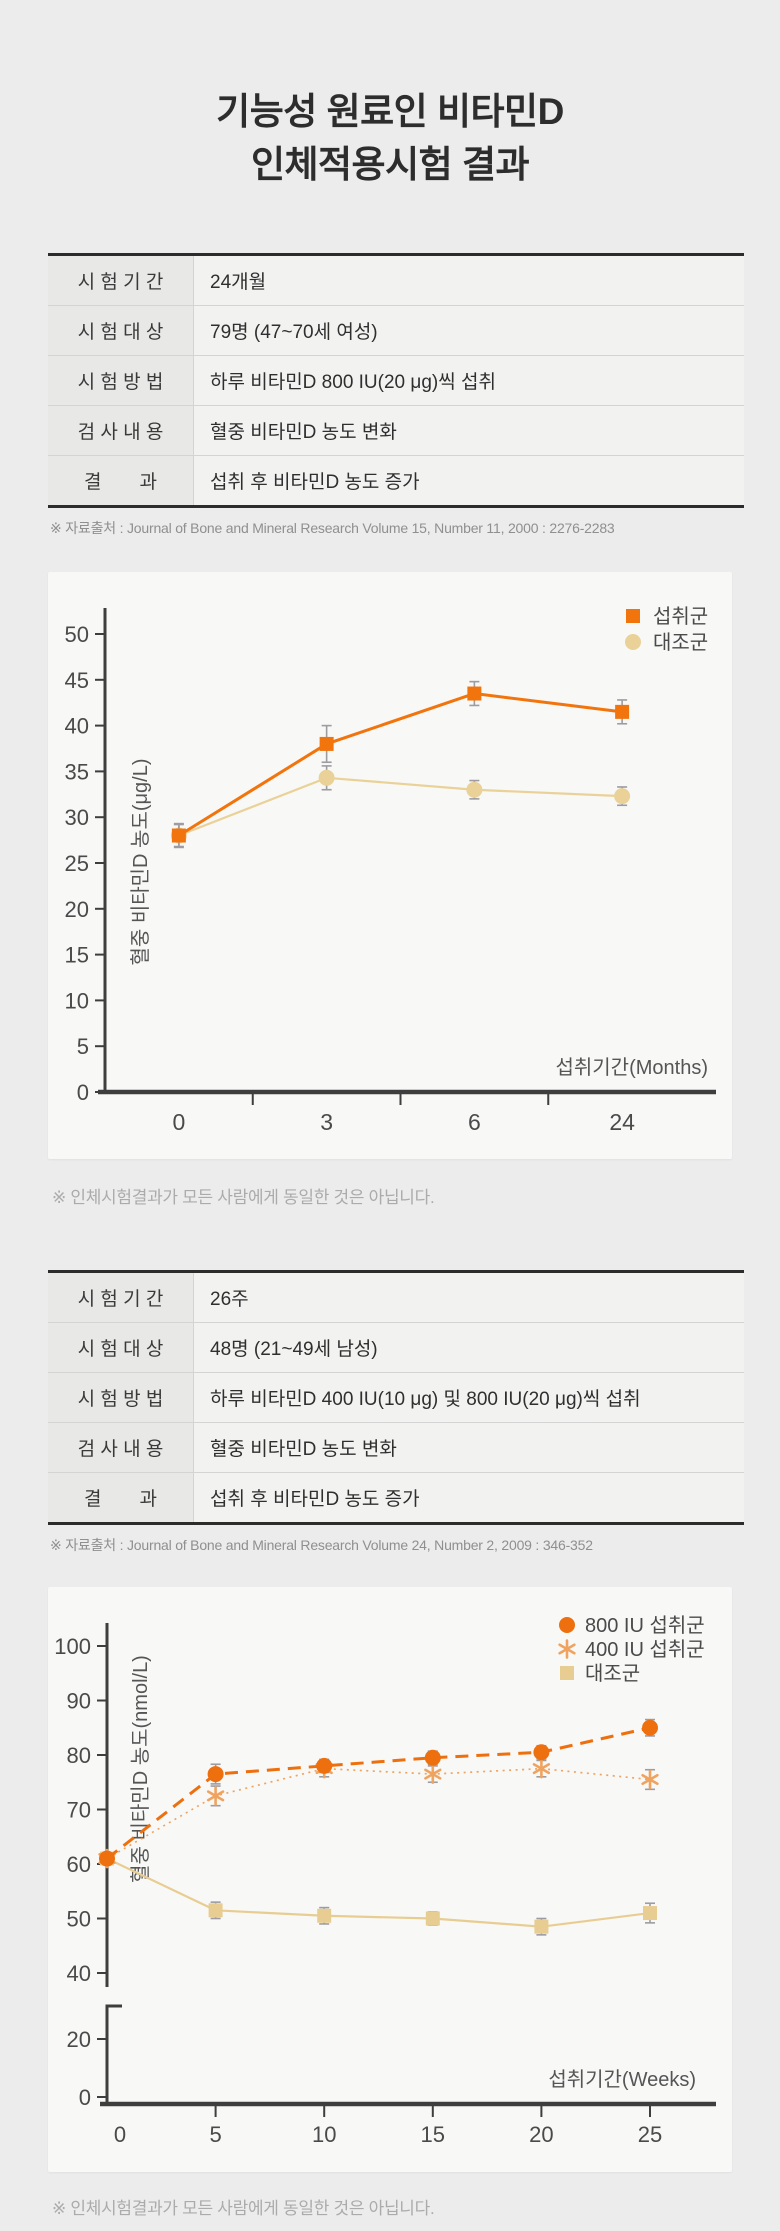  Describe the element at coordinates (243, 1198) in the screenshot. I see `disclaimer-note-1: ※ 인체시험결과가 모든 사람에게 동일한 것은 아닙니다.` at that location.